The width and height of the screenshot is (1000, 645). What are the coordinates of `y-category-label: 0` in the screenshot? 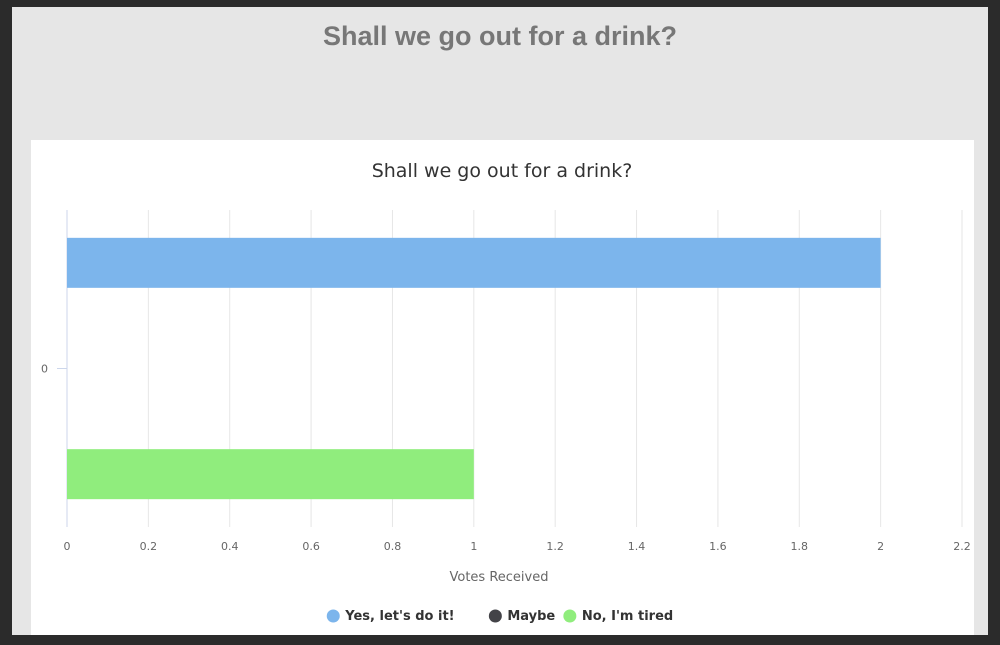 It's located at (44, 369).